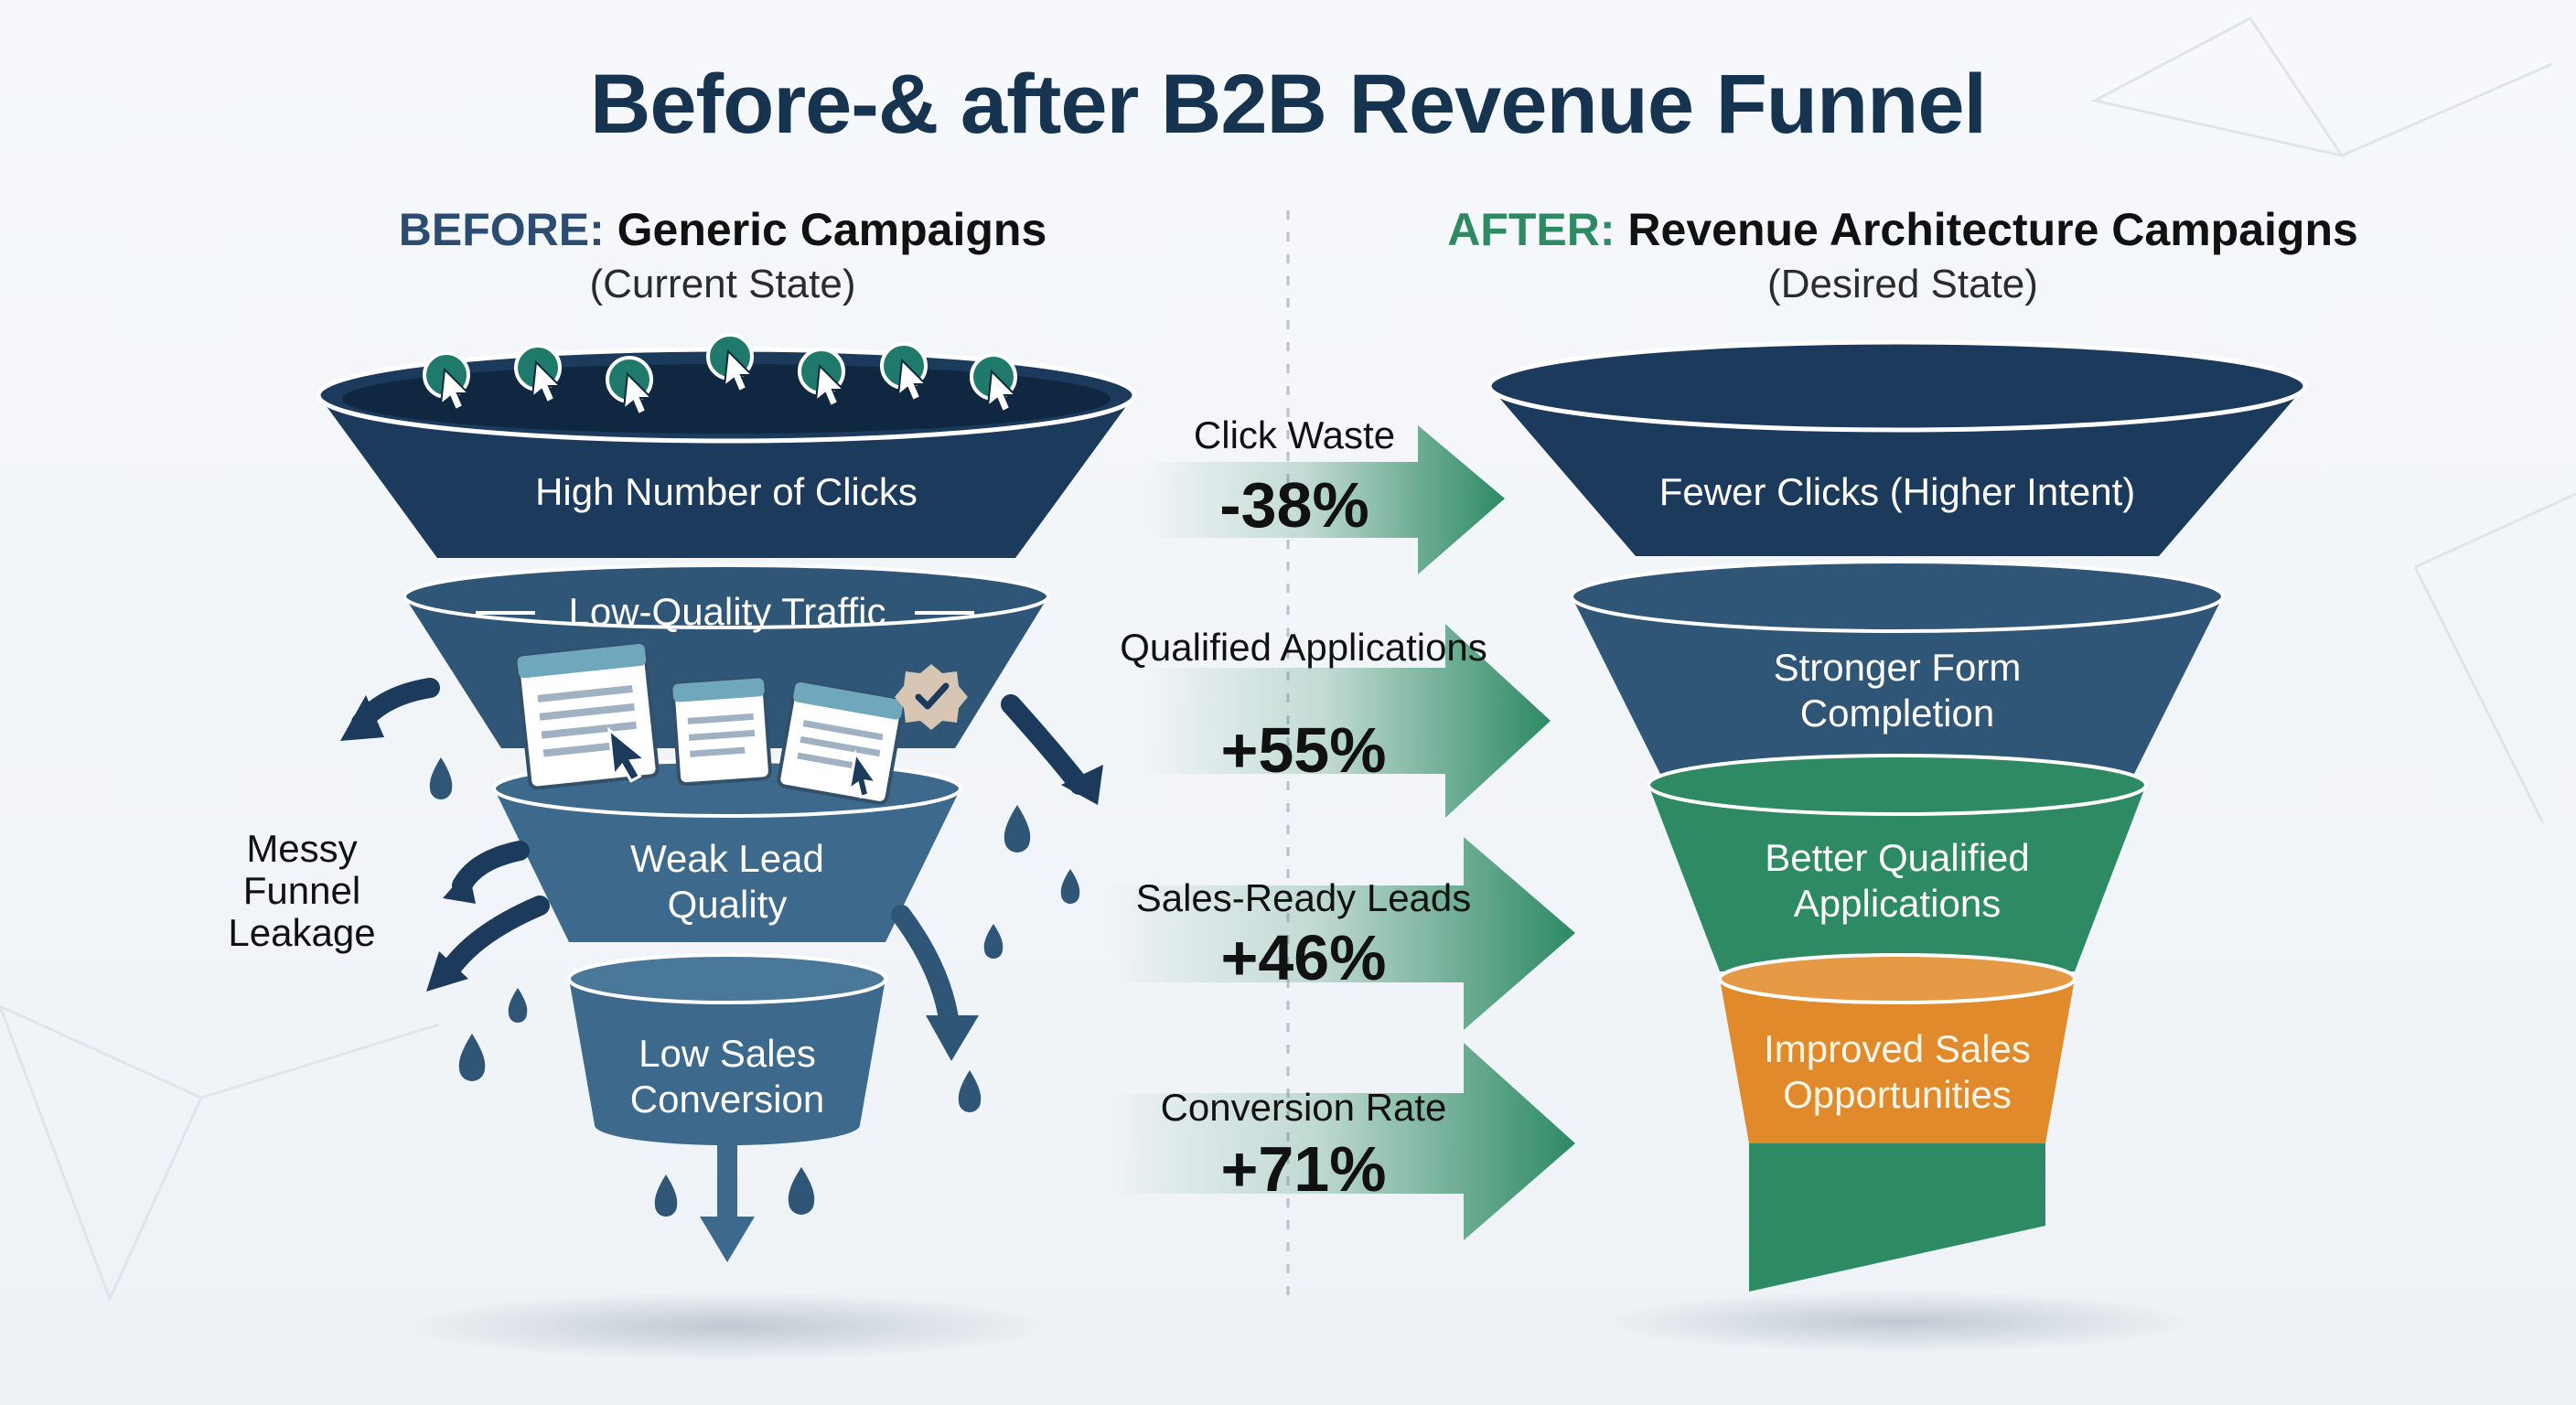  I want to click on metric-3-label: Sales-Ready Leads, so click(1304, 897).